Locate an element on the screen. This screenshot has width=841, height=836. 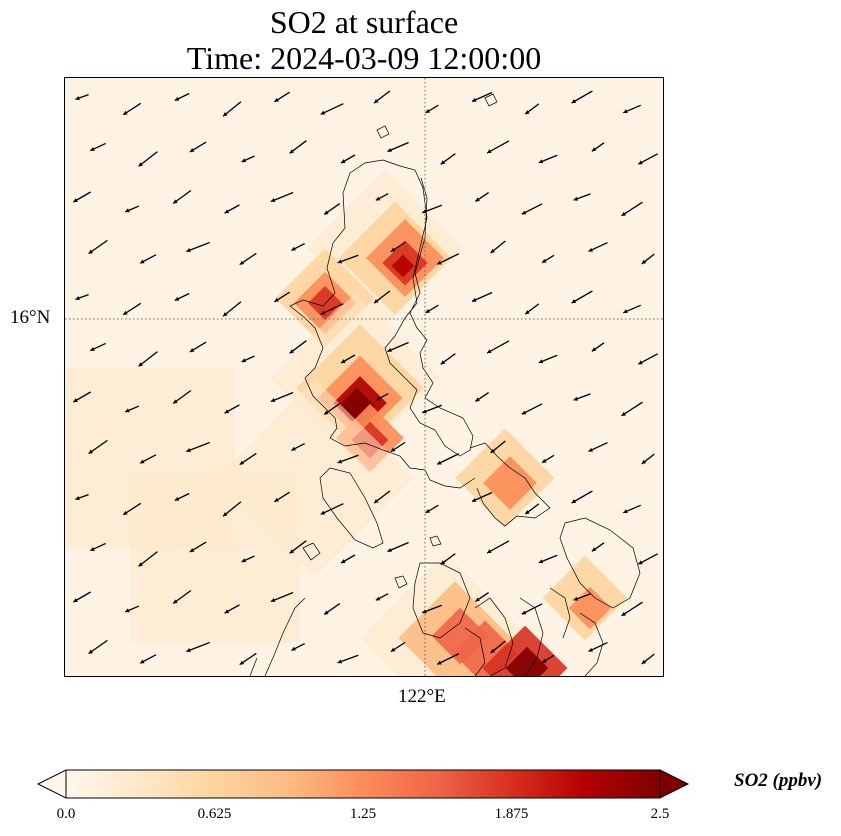
colorbar-tick-label: 0.0 is located at coordinates (66, 814).